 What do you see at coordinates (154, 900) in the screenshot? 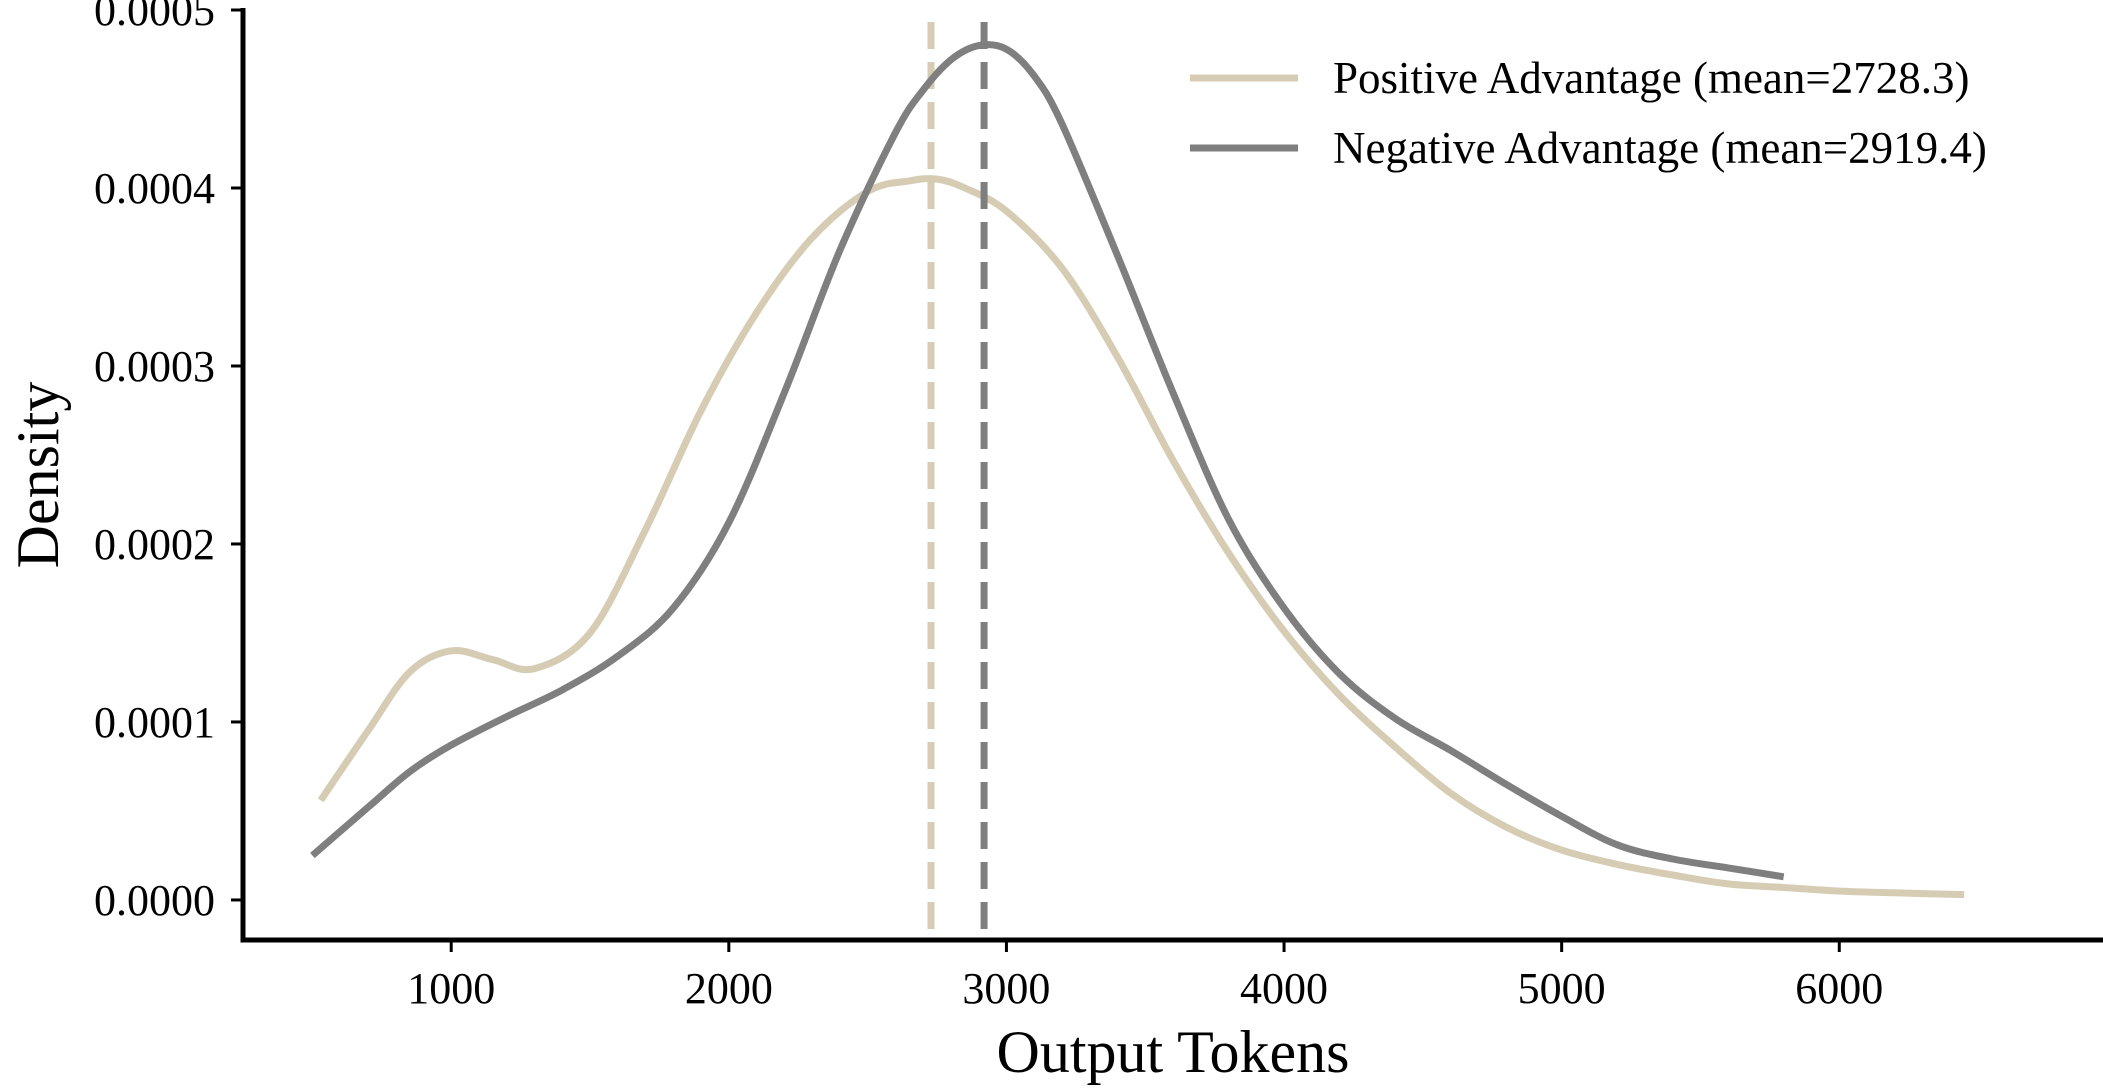
I see `y-tick-label: 0.0000` at bounding box center [154, 900].